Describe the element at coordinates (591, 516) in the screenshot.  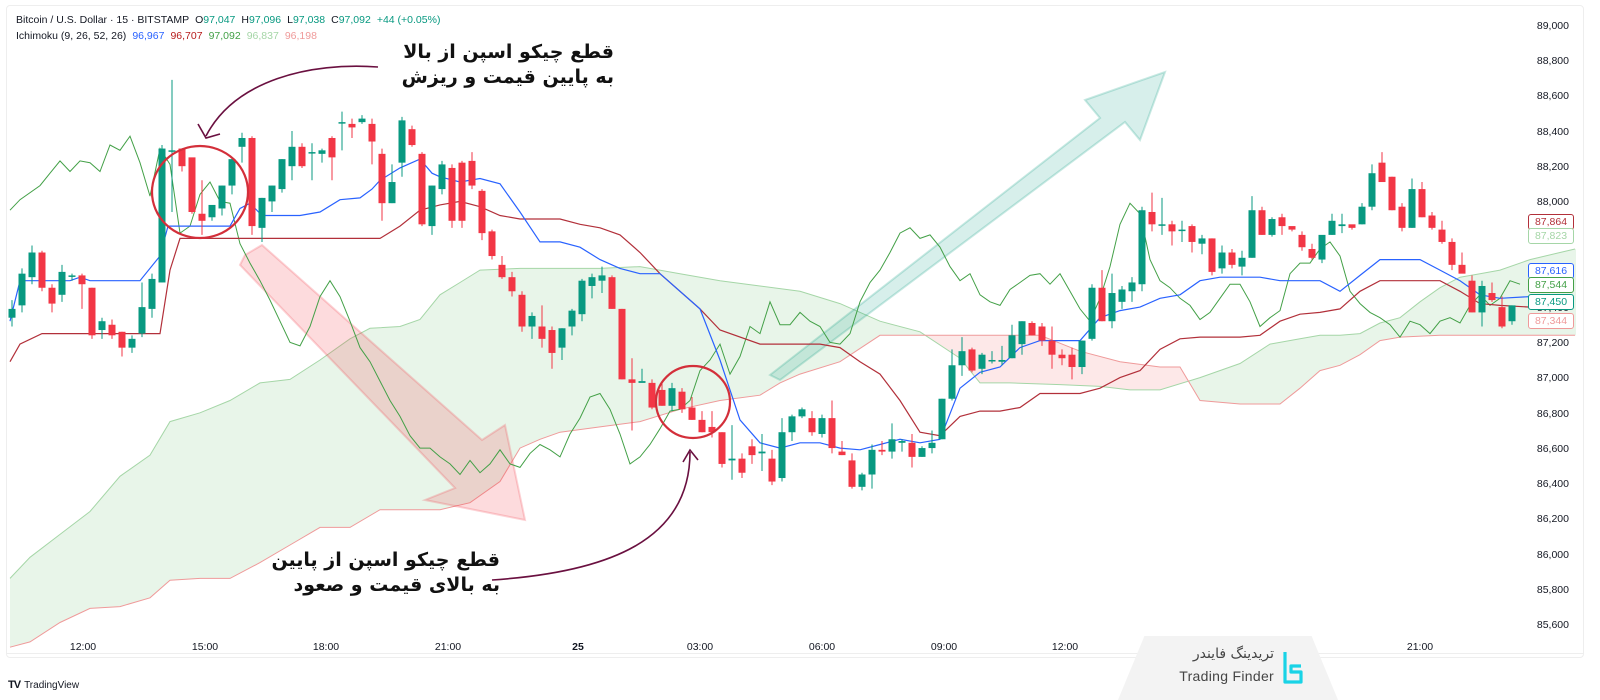
I see `curved-arrow-bottom` at that location.